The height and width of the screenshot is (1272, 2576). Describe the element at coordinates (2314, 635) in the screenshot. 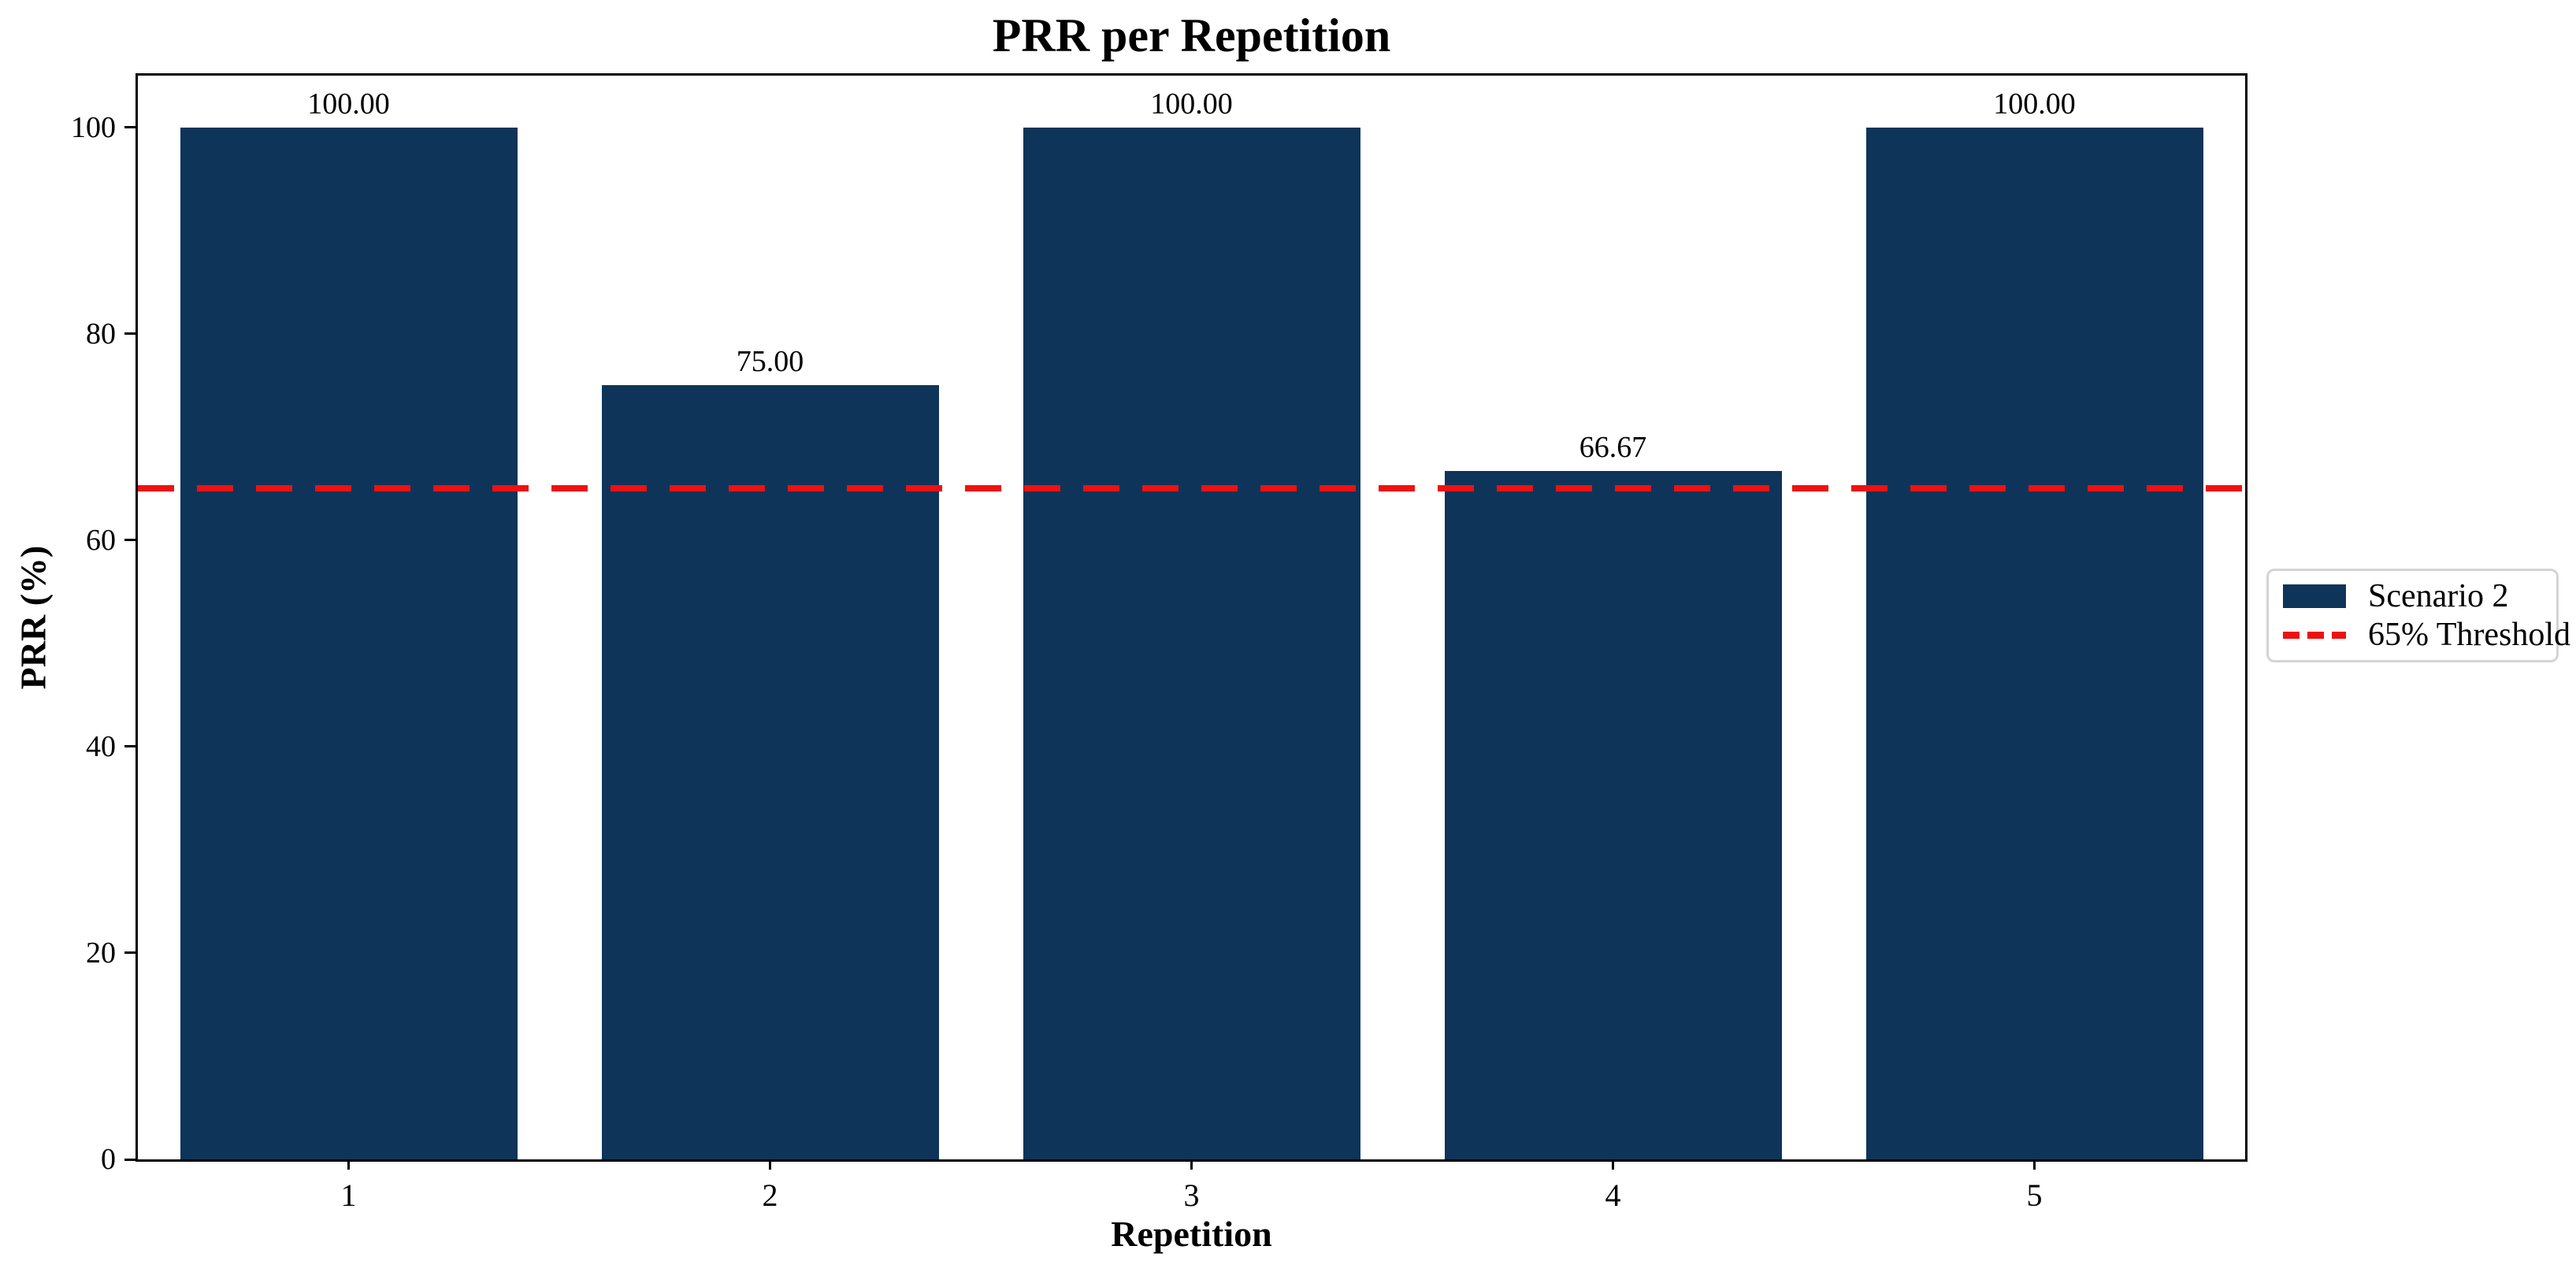

I see `legend-dashed-line-sample` at that location.